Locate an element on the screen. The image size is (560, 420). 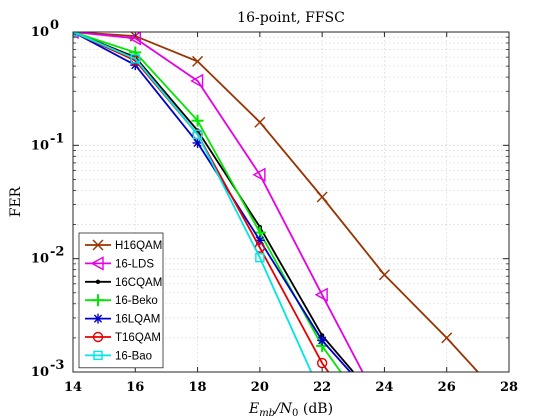
y-tick-exponent: 0 is located at coordinates (54, 25).